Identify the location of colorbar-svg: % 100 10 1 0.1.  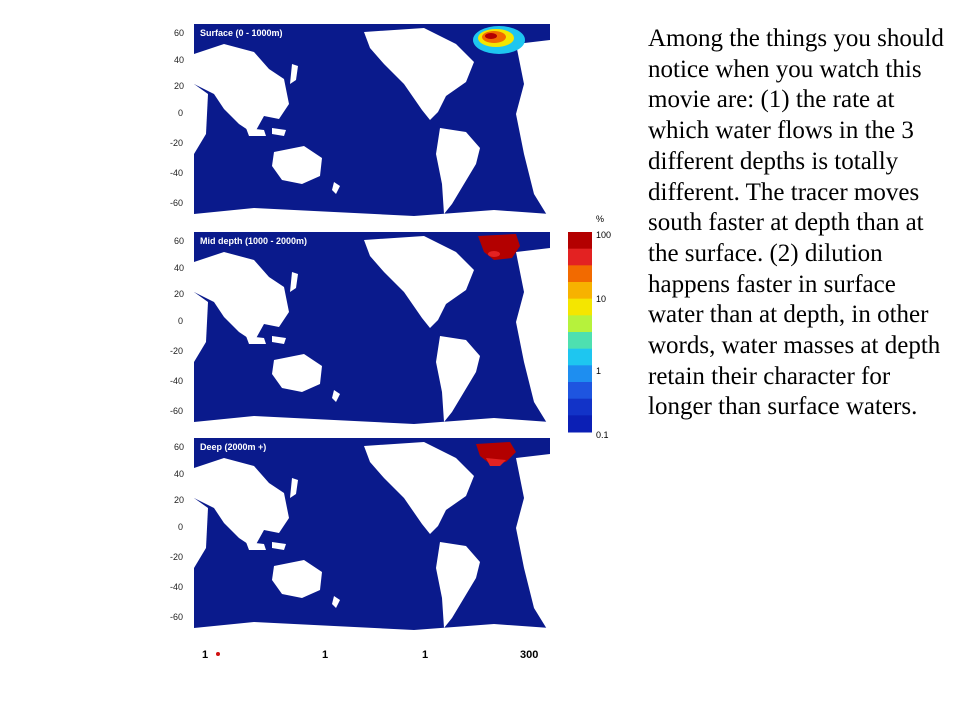
(589, 327).